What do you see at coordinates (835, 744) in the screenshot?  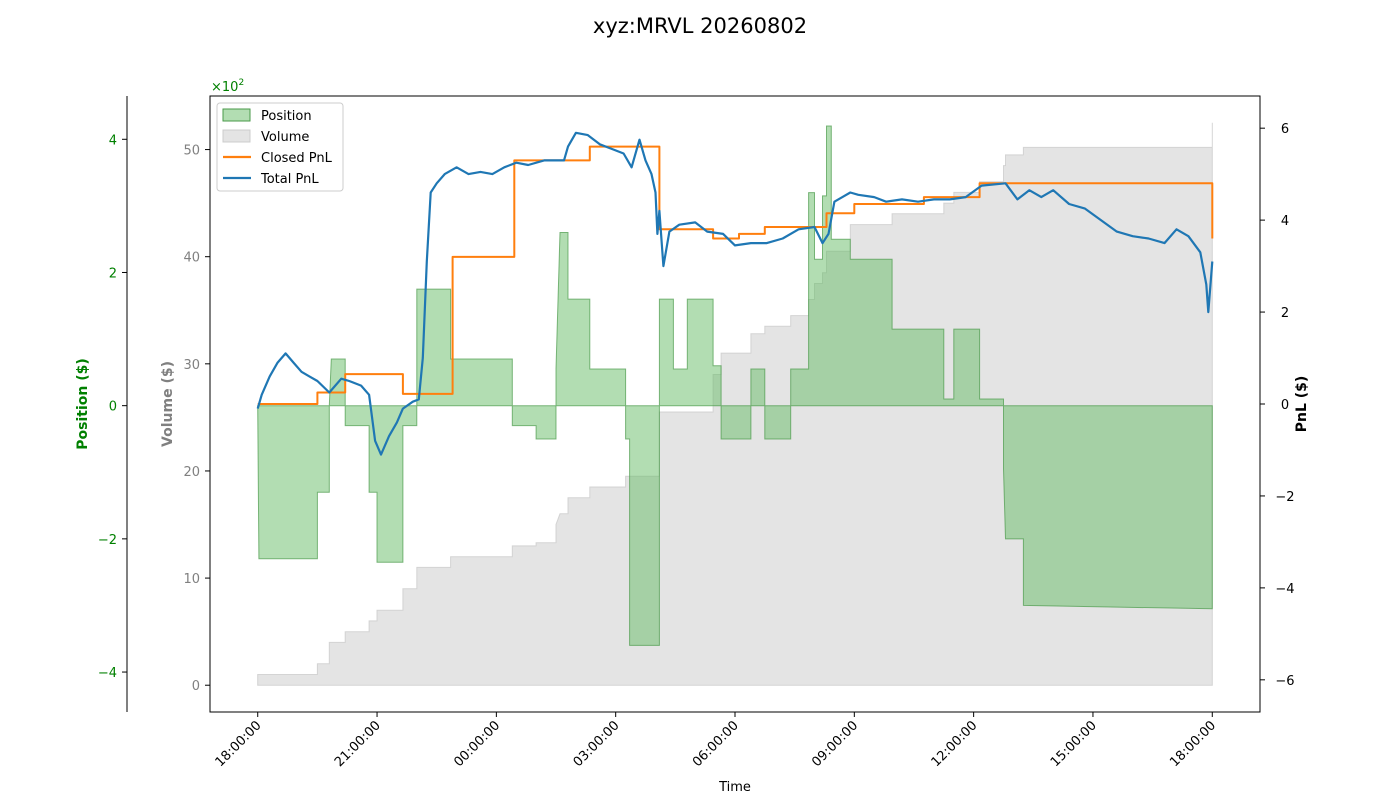 I see `x-tick-label: 09:00:00` at bounding box center [835, 744].